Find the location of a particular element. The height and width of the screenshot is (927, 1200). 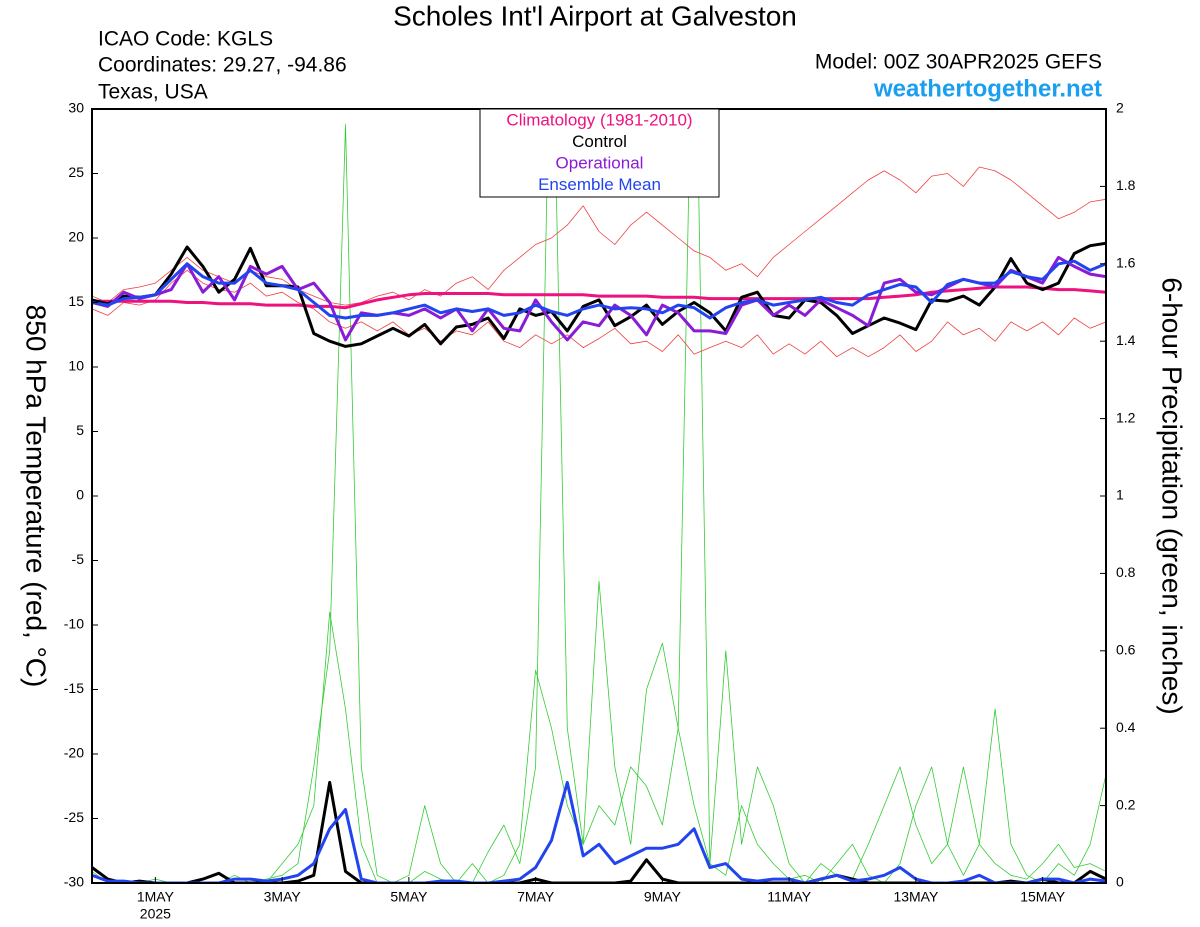

x-tick-label: 11MAY is located at coordinates (789, 897).